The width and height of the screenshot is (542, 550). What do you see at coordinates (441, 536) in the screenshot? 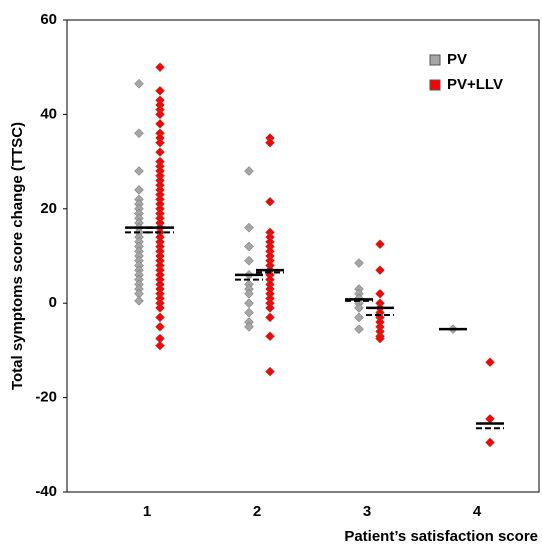
I see `x-axis-label: Patient’s satisfaction score` at bounding box center [441, 536].